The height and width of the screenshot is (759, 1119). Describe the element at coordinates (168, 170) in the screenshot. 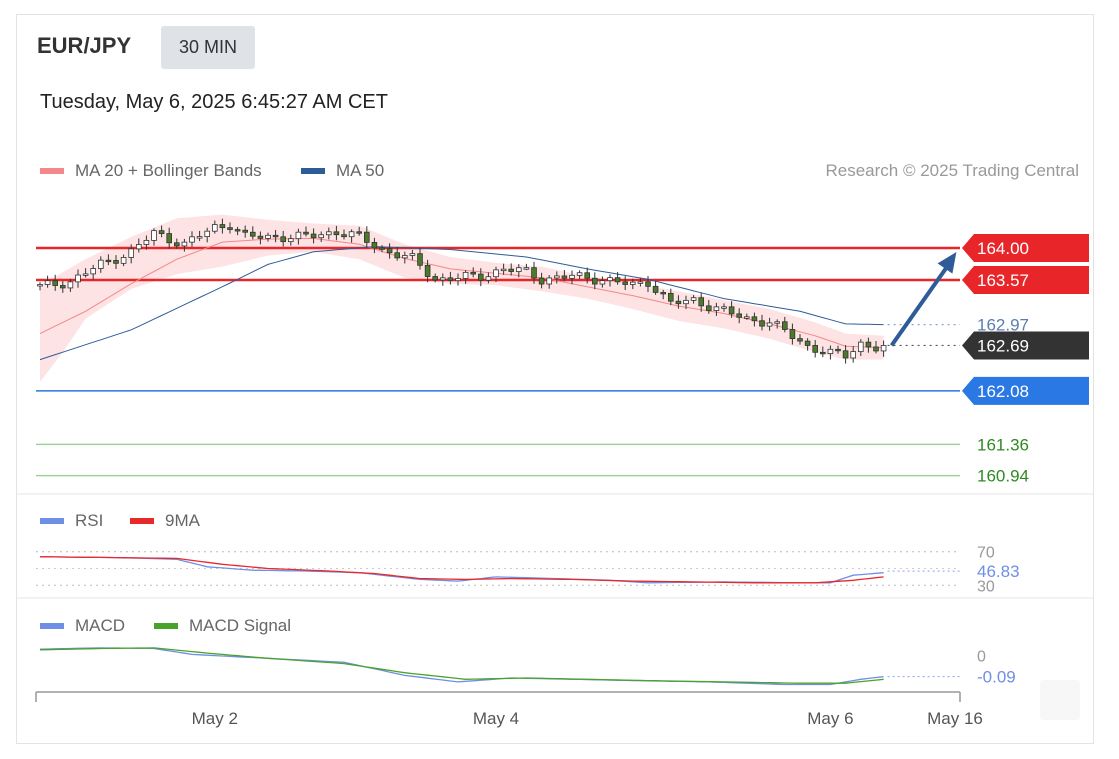

I see `legend-ma20-label: MA 20 + Bollinger Bands` at that location.